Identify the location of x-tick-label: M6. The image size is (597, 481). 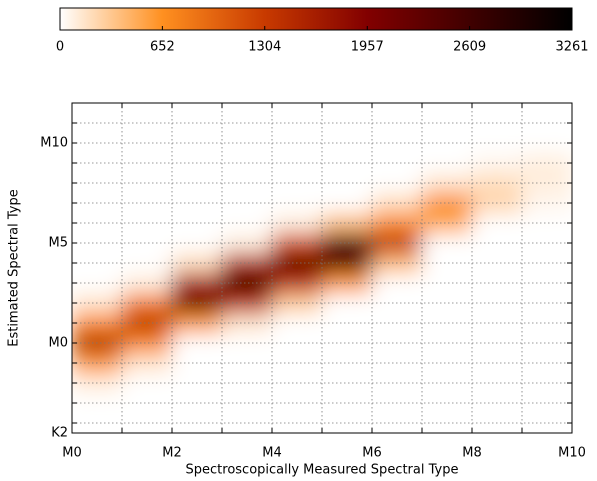
(372, 453).